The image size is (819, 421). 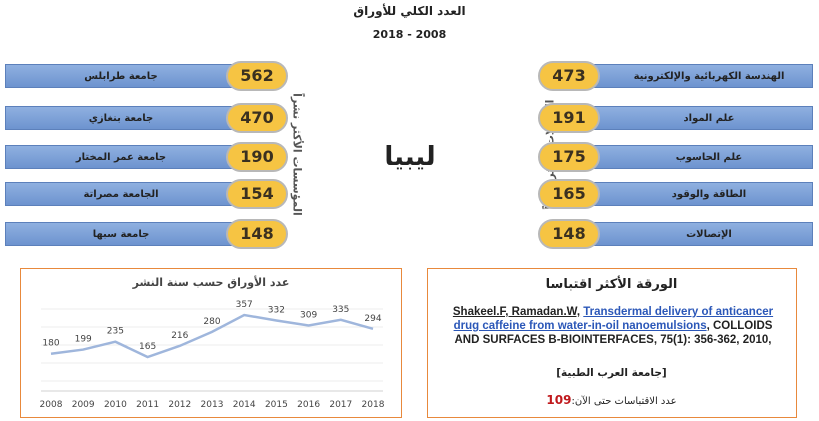 I want to click on x-tick-label: 2008, so click(x=51, y=405).